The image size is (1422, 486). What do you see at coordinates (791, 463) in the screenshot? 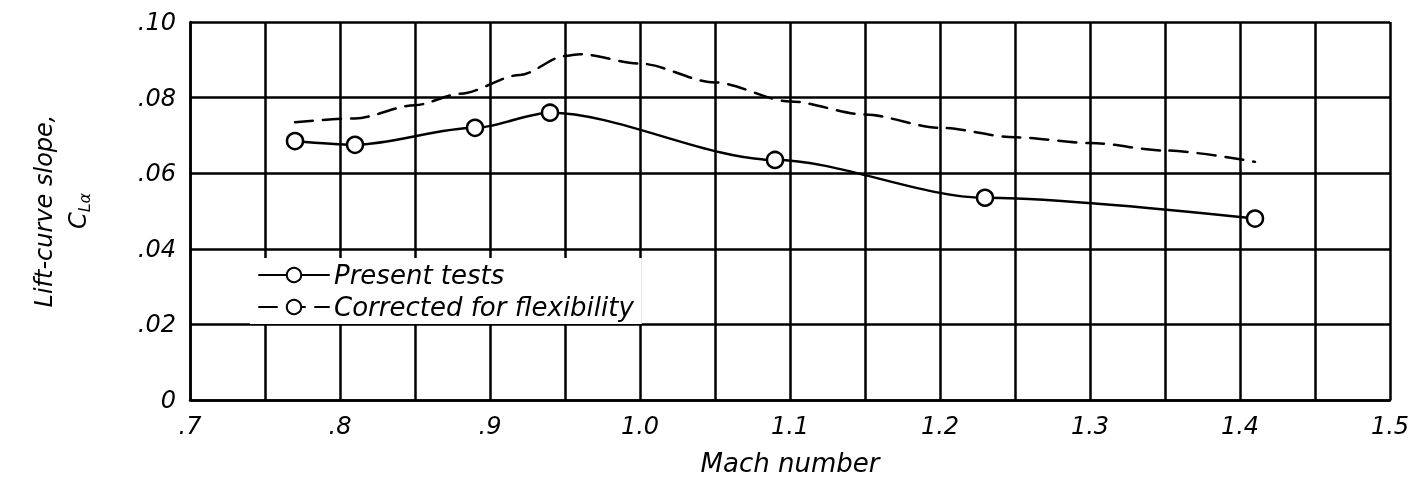
I see `x-axis-title: Mach number` at bounding box center [791, 463].